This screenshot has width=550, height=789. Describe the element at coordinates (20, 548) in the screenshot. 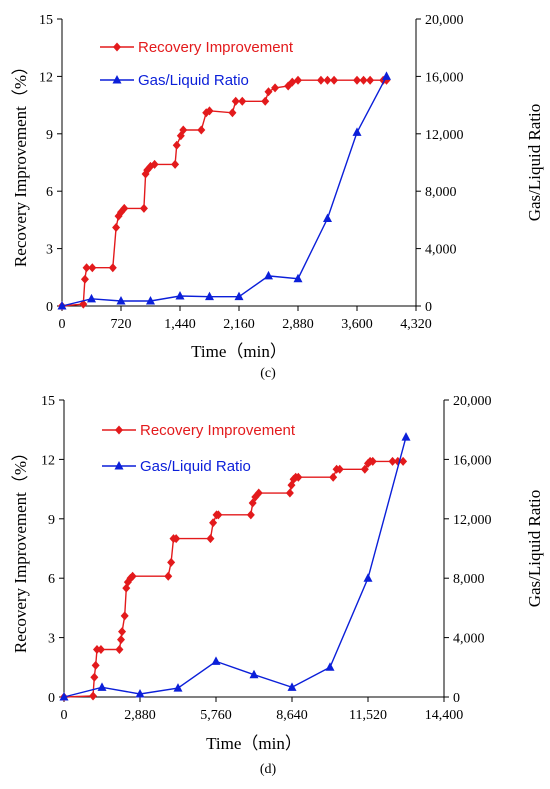

I see `y-axis-title: Recovery Improvement（%）` at that location.